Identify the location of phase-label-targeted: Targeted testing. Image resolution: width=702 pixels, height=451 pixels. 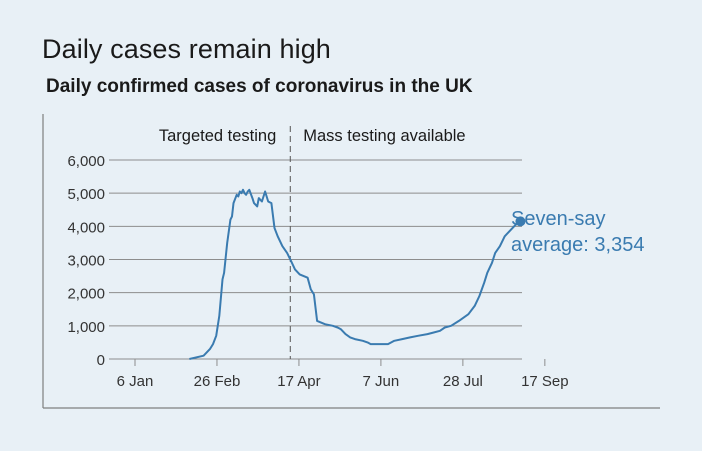
(217, 136).